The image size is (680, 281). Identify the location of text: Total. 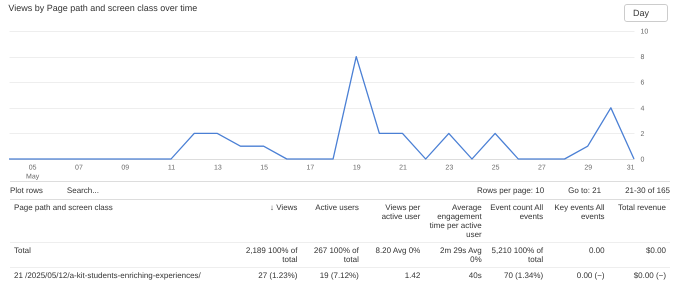
(125, 255).